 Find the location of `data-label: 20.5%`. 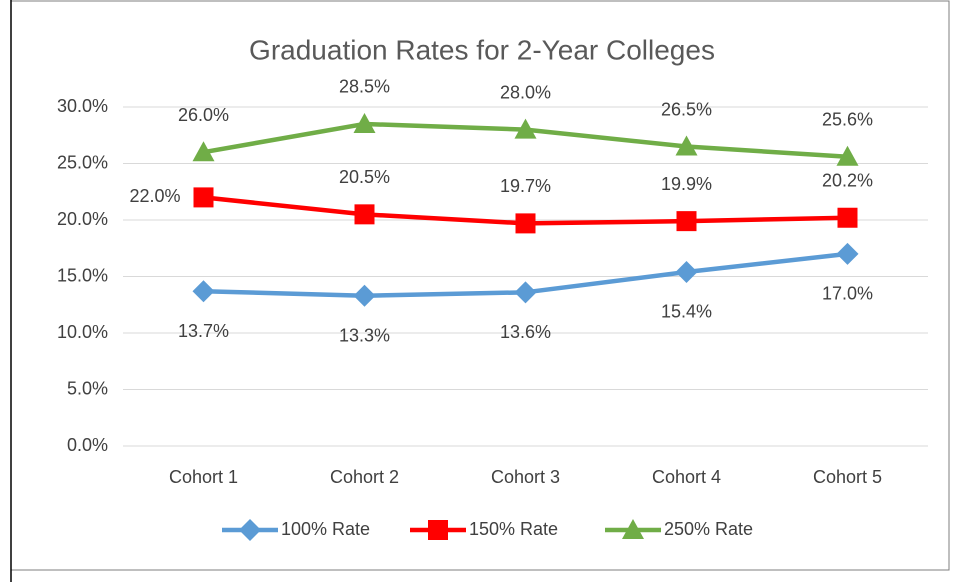

data-label: 20.5% is located at coordinates (364, 177).